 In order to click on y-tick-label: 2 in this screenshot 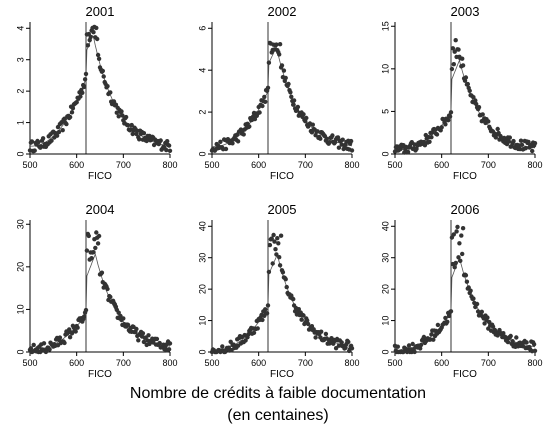, I will do `click(202, 112)`.